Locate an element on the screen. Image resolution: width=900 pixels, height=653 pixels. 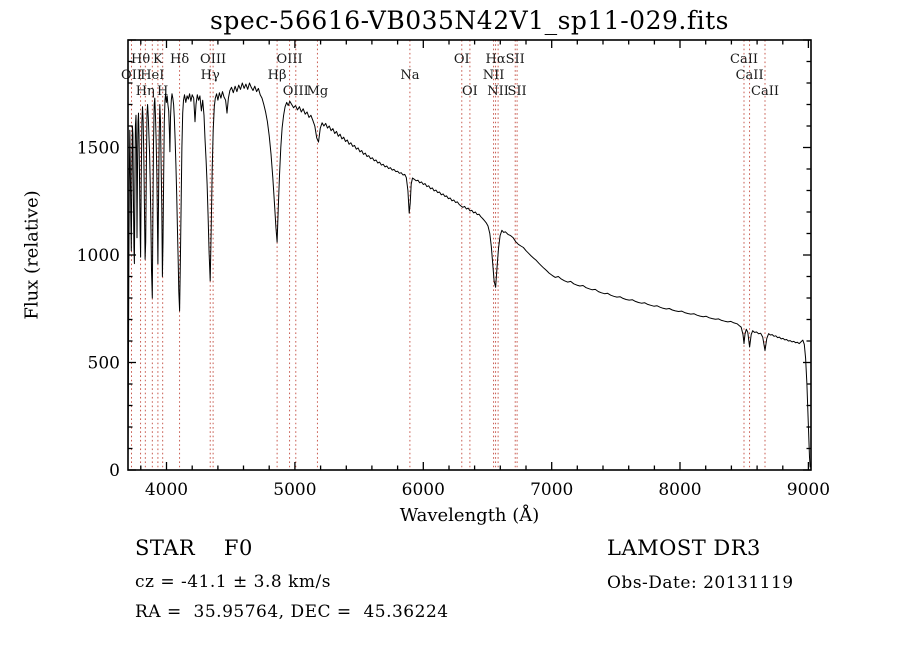
svg-text: 8000 is located at coordinates (679, 490).